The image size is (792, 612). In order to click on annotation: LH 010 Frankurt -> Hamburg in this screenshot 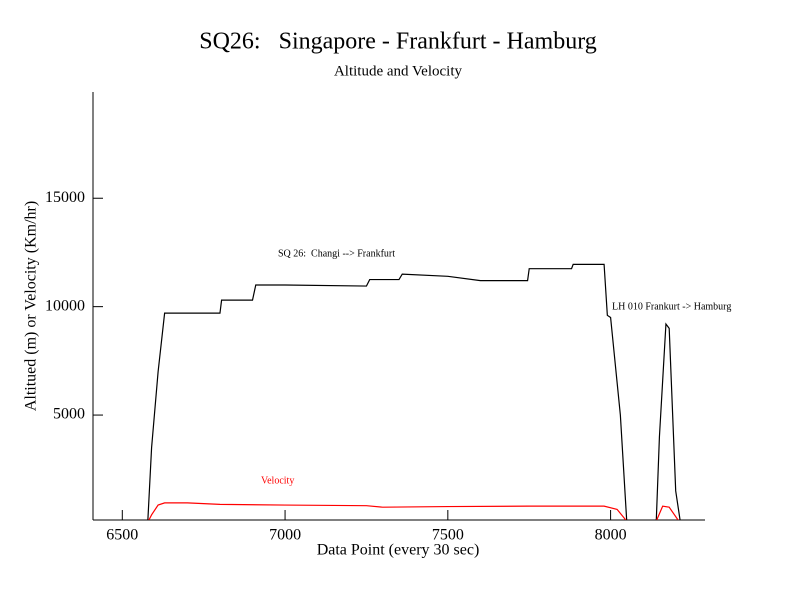, I will do `click(671, 306)`.